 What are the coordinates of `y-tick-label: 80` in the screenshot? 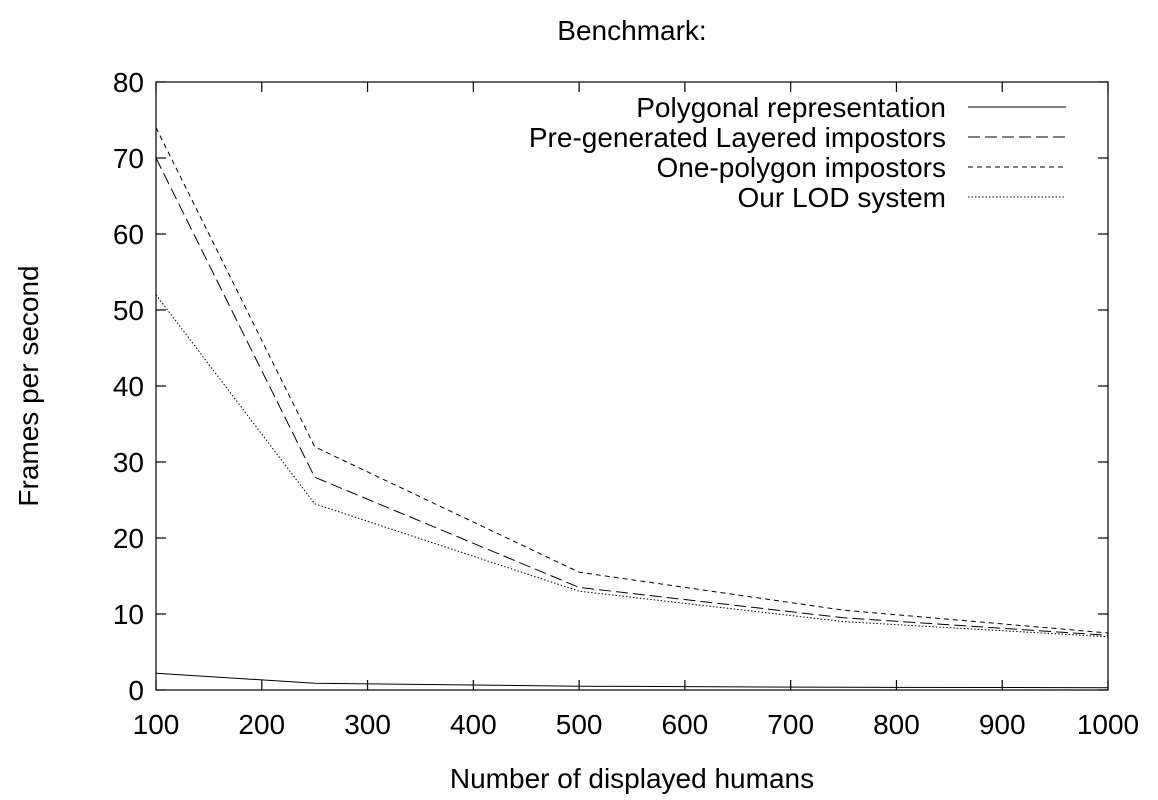 It's located at (128, 82).